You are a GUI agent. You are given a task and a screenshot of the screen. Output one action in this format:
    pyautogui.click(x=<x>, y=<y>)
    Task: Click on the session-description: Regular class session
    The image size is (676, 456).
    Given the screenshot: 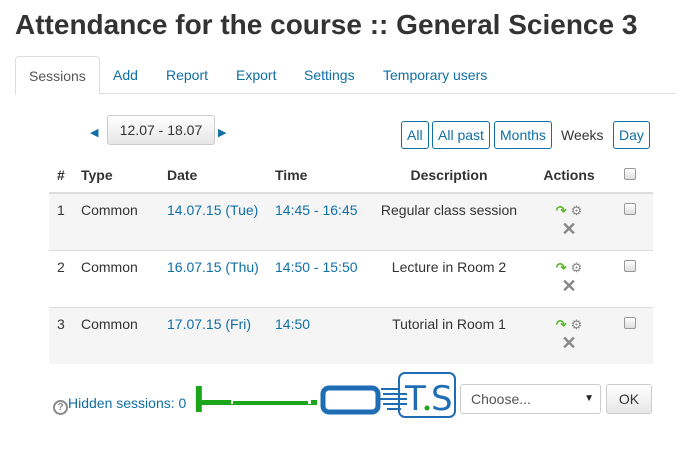 What is the action you would take?
    pyautogui.click(x=449, y=221)
    